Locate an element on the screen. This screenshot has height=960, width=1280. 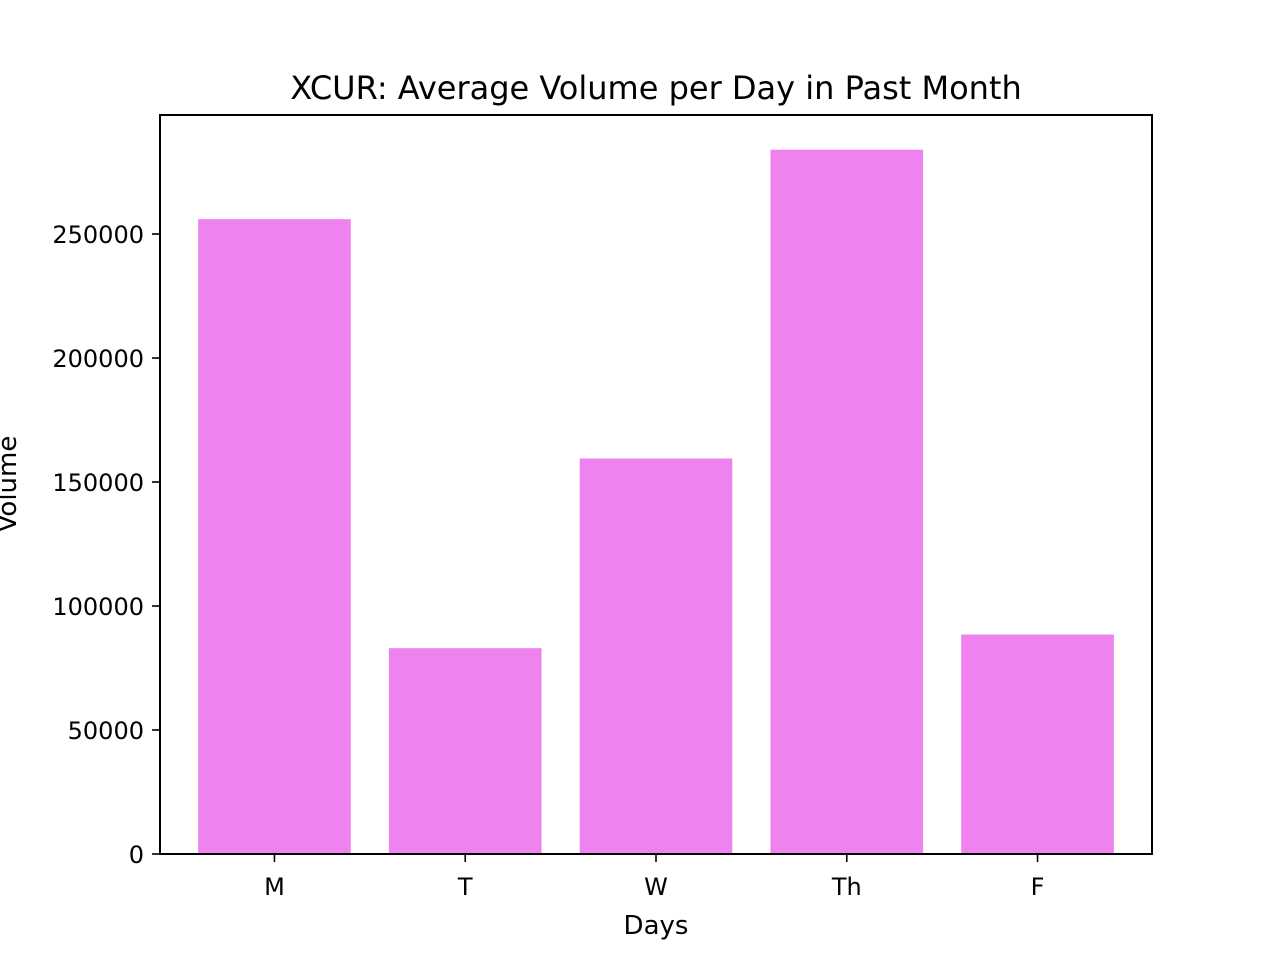
x-tick-label: Th is located at coordinates (846, 887).